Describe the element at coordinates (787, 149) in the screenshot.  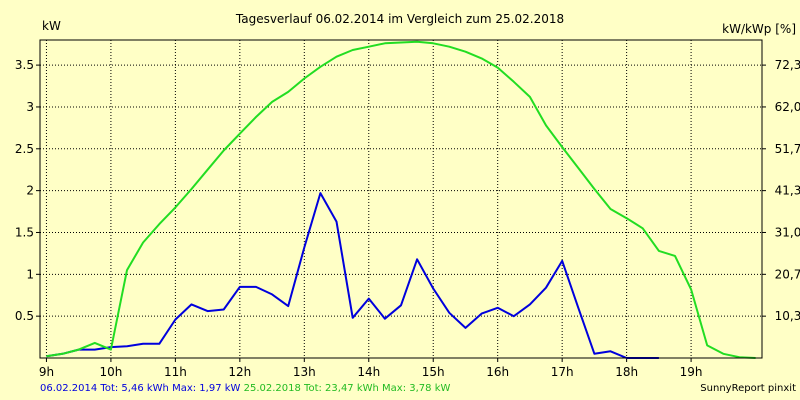
I see `y2-tick-label: 51,7` at that location.